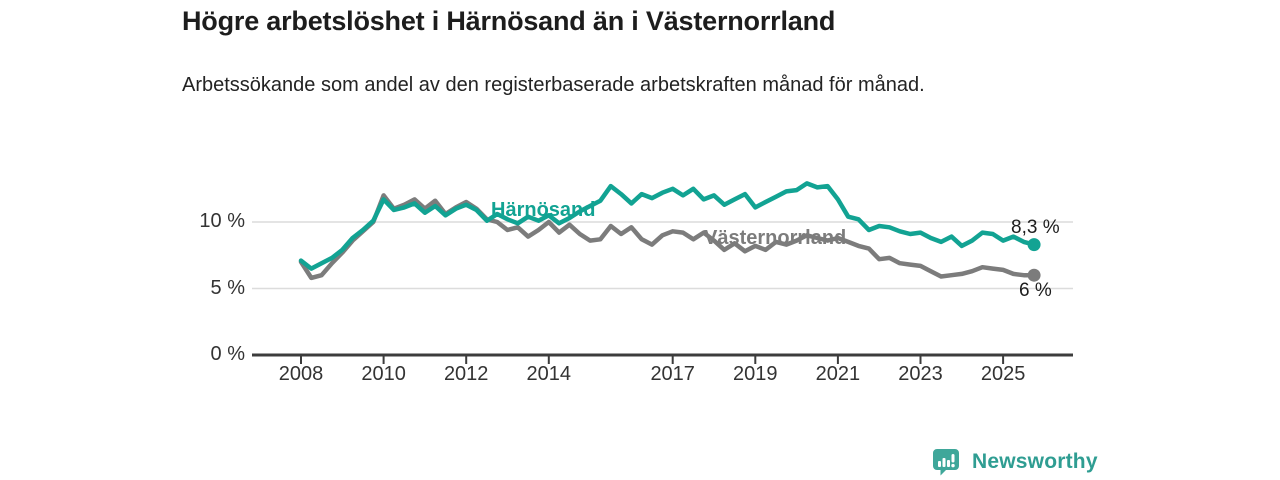  I want to click on series-label-harnosand: Härnösand, so click(543, 210).